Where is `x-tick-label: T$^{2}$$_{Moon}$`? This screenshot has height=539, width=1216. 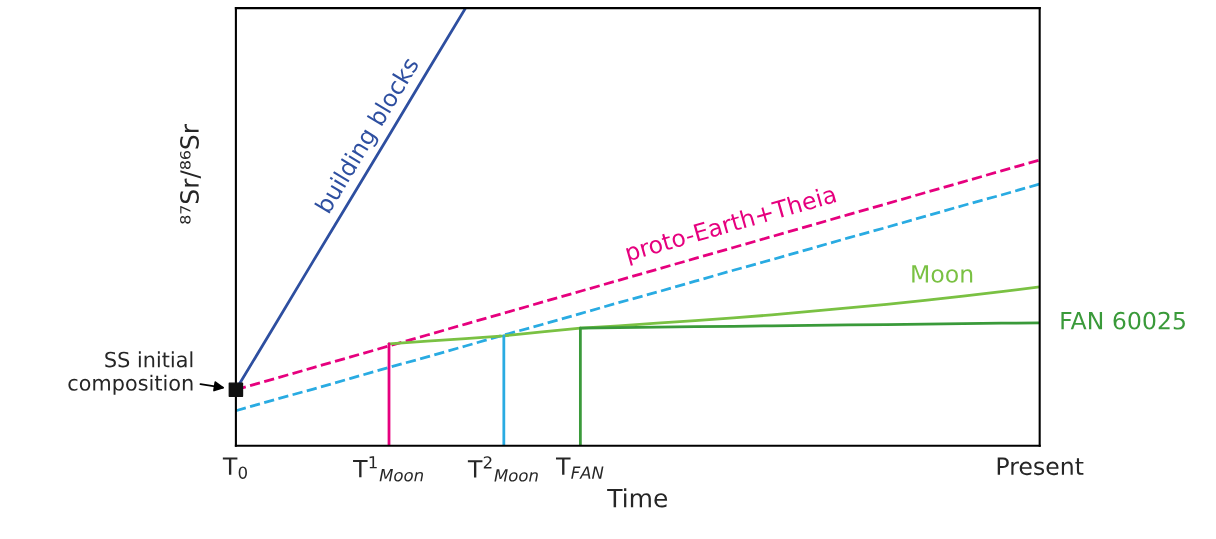
x-tick-label: T$^{2}$$_{Moon}$ is located at coordinates (502, 469).